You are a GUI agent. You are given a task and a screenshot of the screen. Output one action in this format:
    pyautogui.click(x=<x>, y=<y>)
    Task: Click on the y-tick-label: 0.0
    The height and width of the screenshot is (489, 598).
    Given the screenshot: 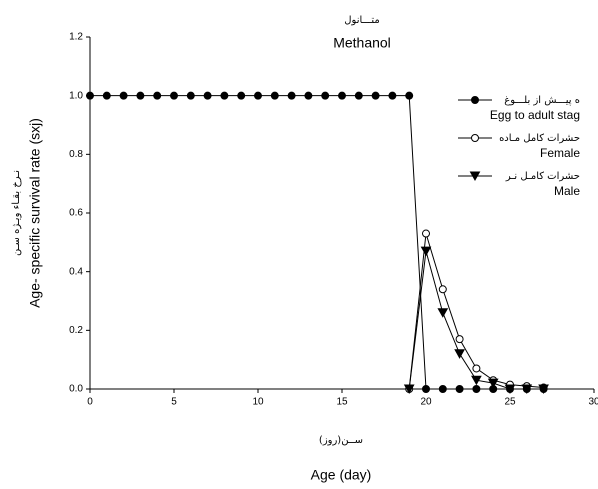 What is the action you would take?
    pyautogui.click(x=76, y=389)
    